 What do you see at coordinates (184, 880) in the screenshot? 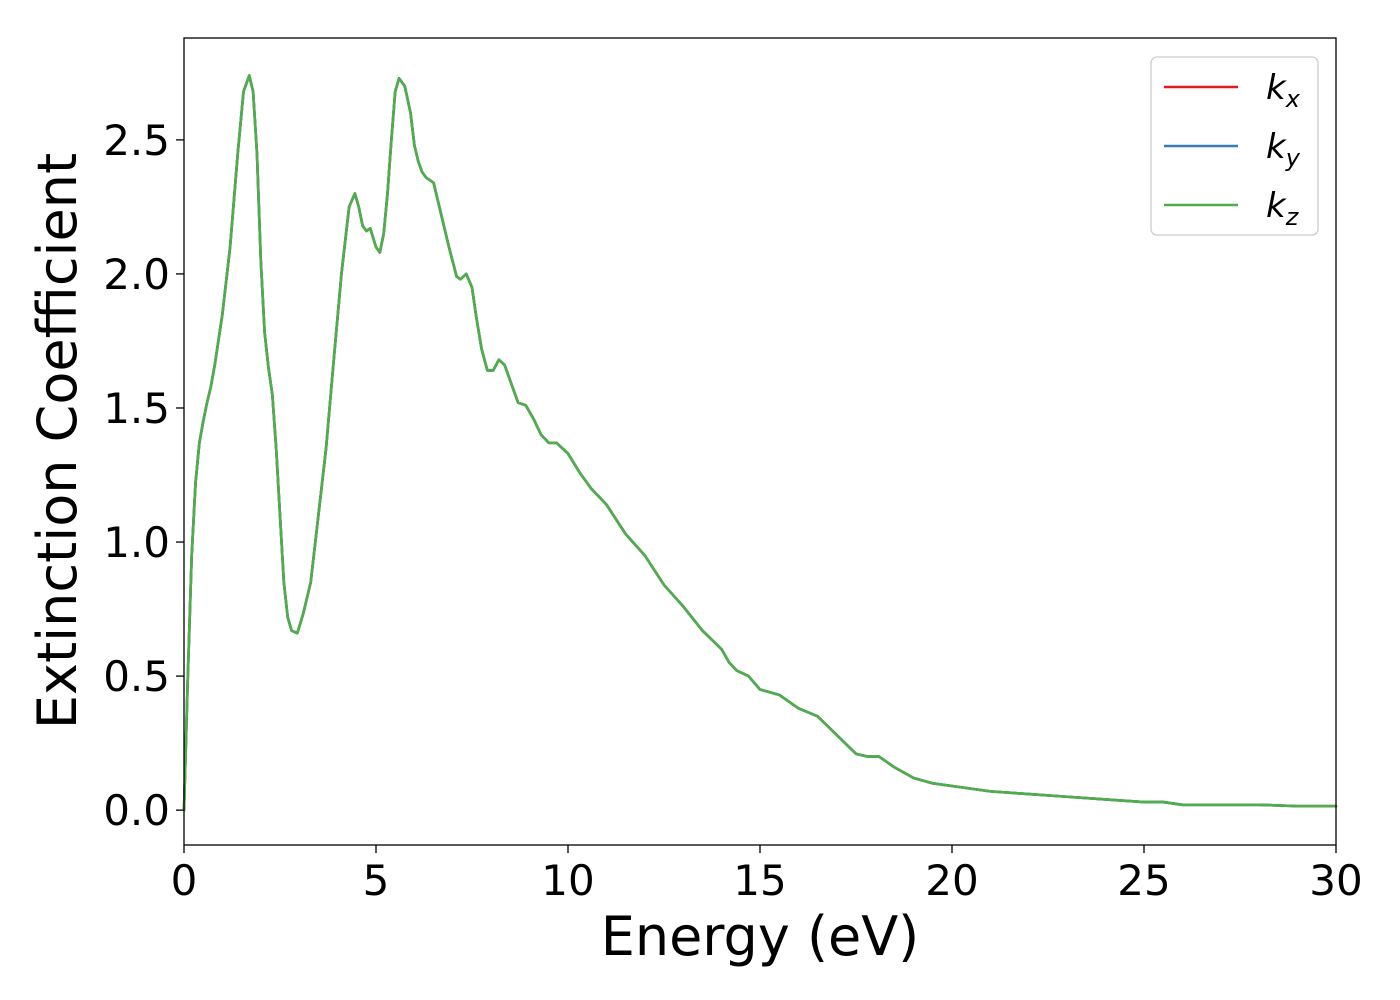
I see `x-tick-label: 0` at bounding box center [184, 880].